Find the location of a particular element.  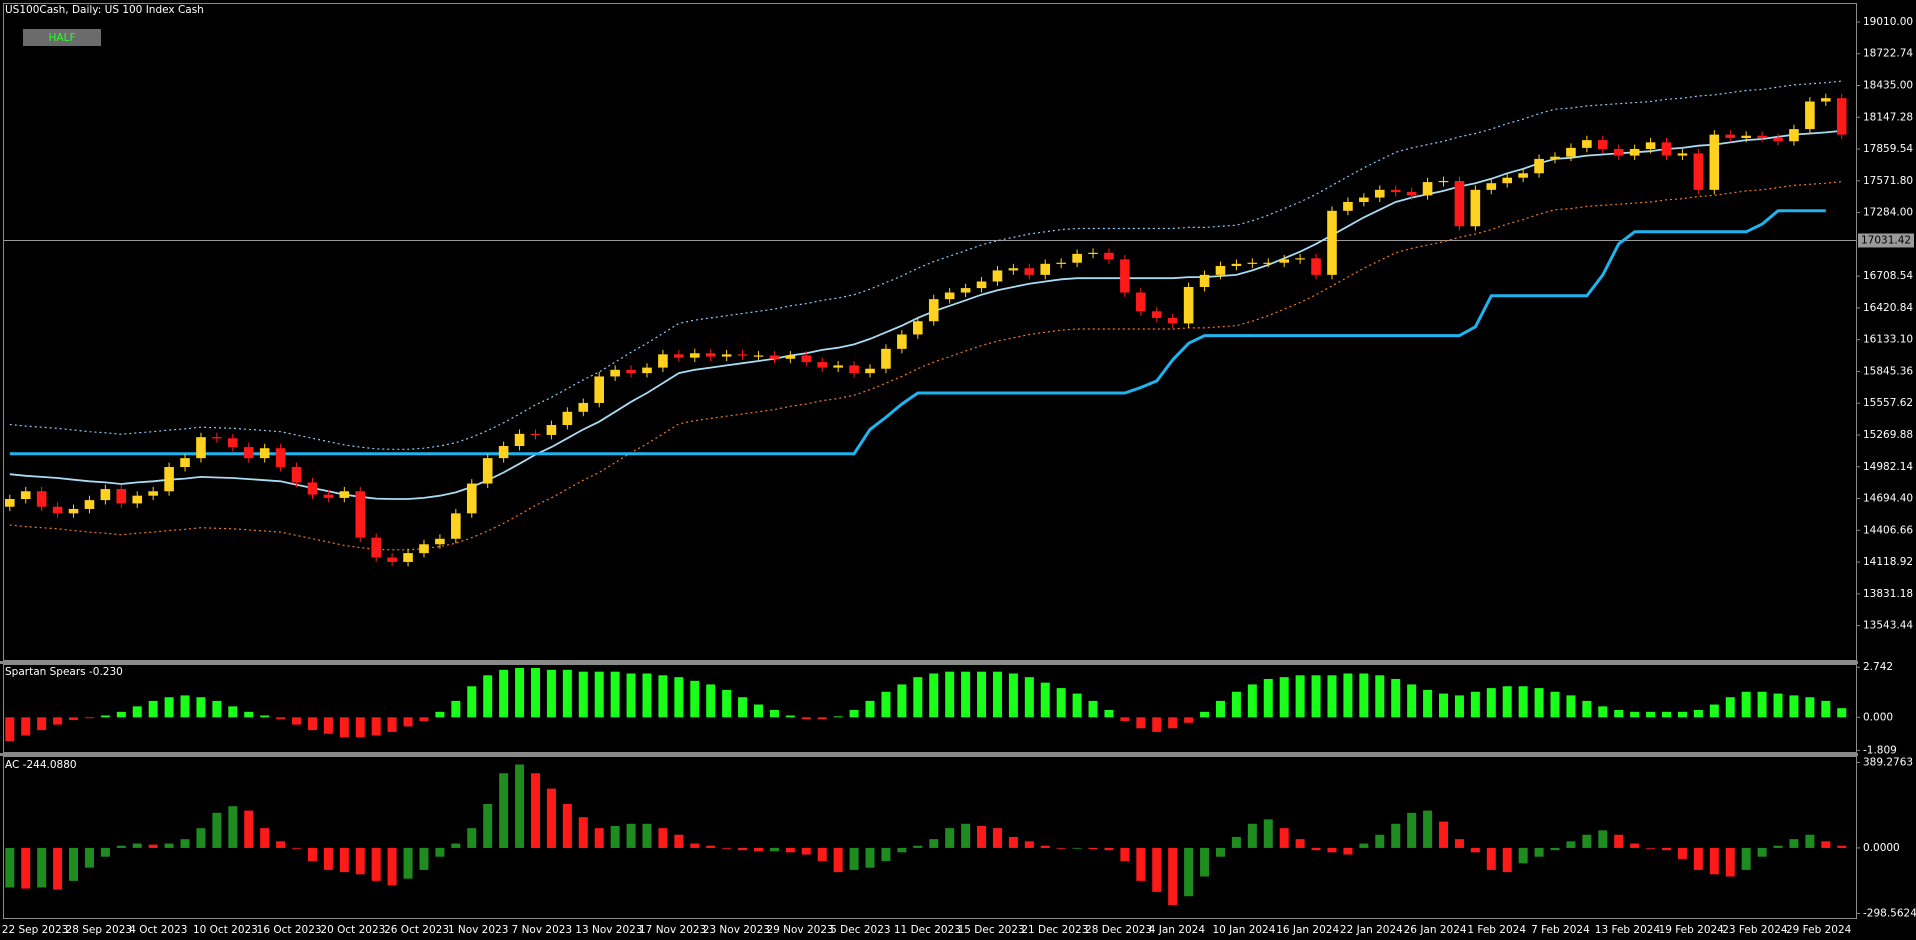

x-tick-label: 16 Jan 2024 is located at coordinates (1307, 930).